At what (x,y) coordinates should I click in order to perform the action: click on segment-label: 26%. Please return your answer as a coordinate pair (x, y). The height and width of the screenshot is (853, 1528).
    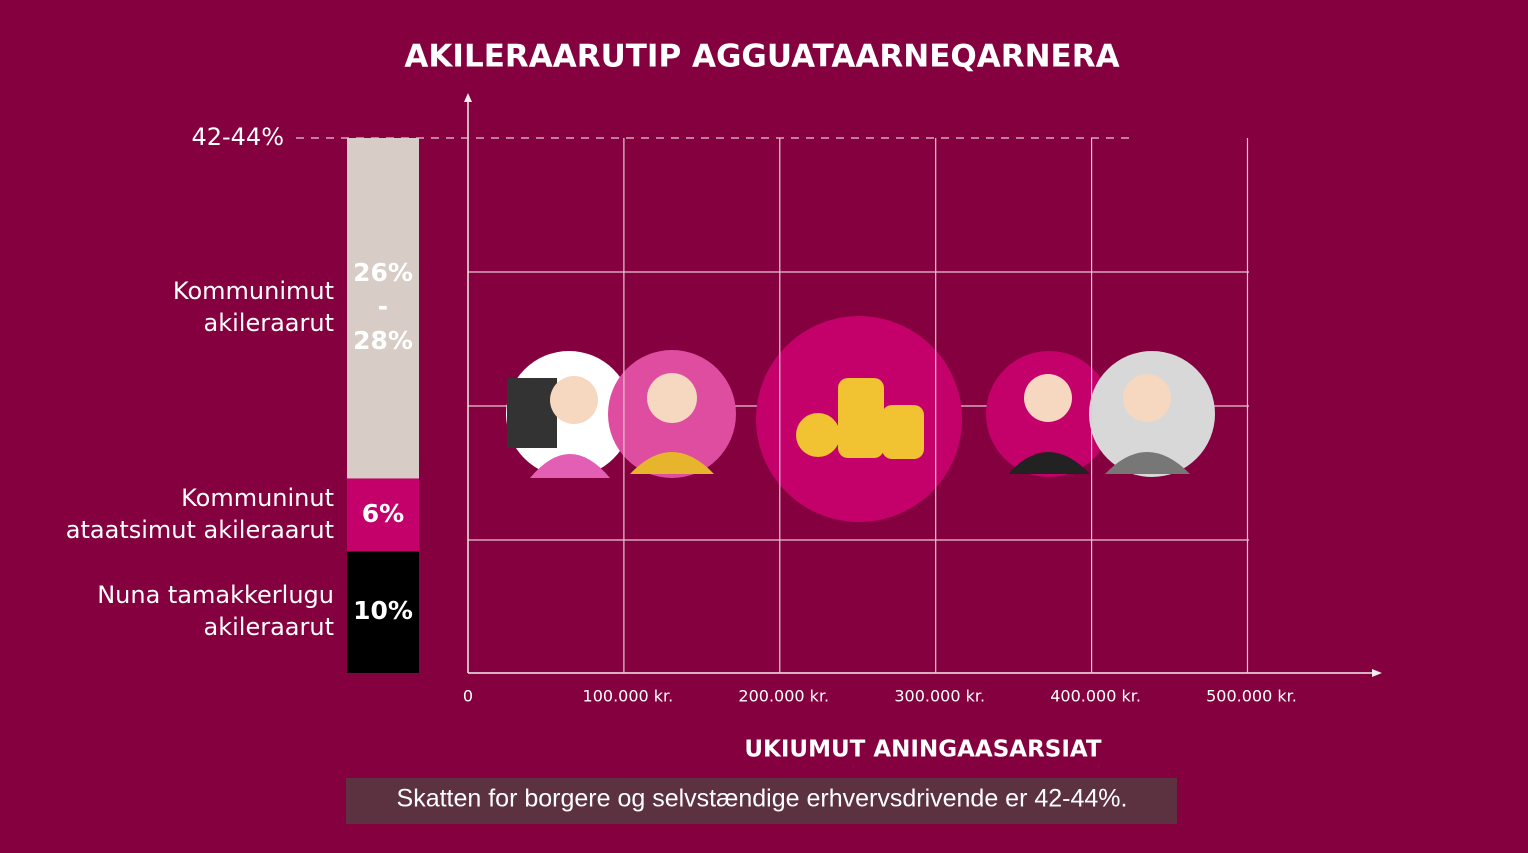
    Looking at the image, I should click on (383, 272).